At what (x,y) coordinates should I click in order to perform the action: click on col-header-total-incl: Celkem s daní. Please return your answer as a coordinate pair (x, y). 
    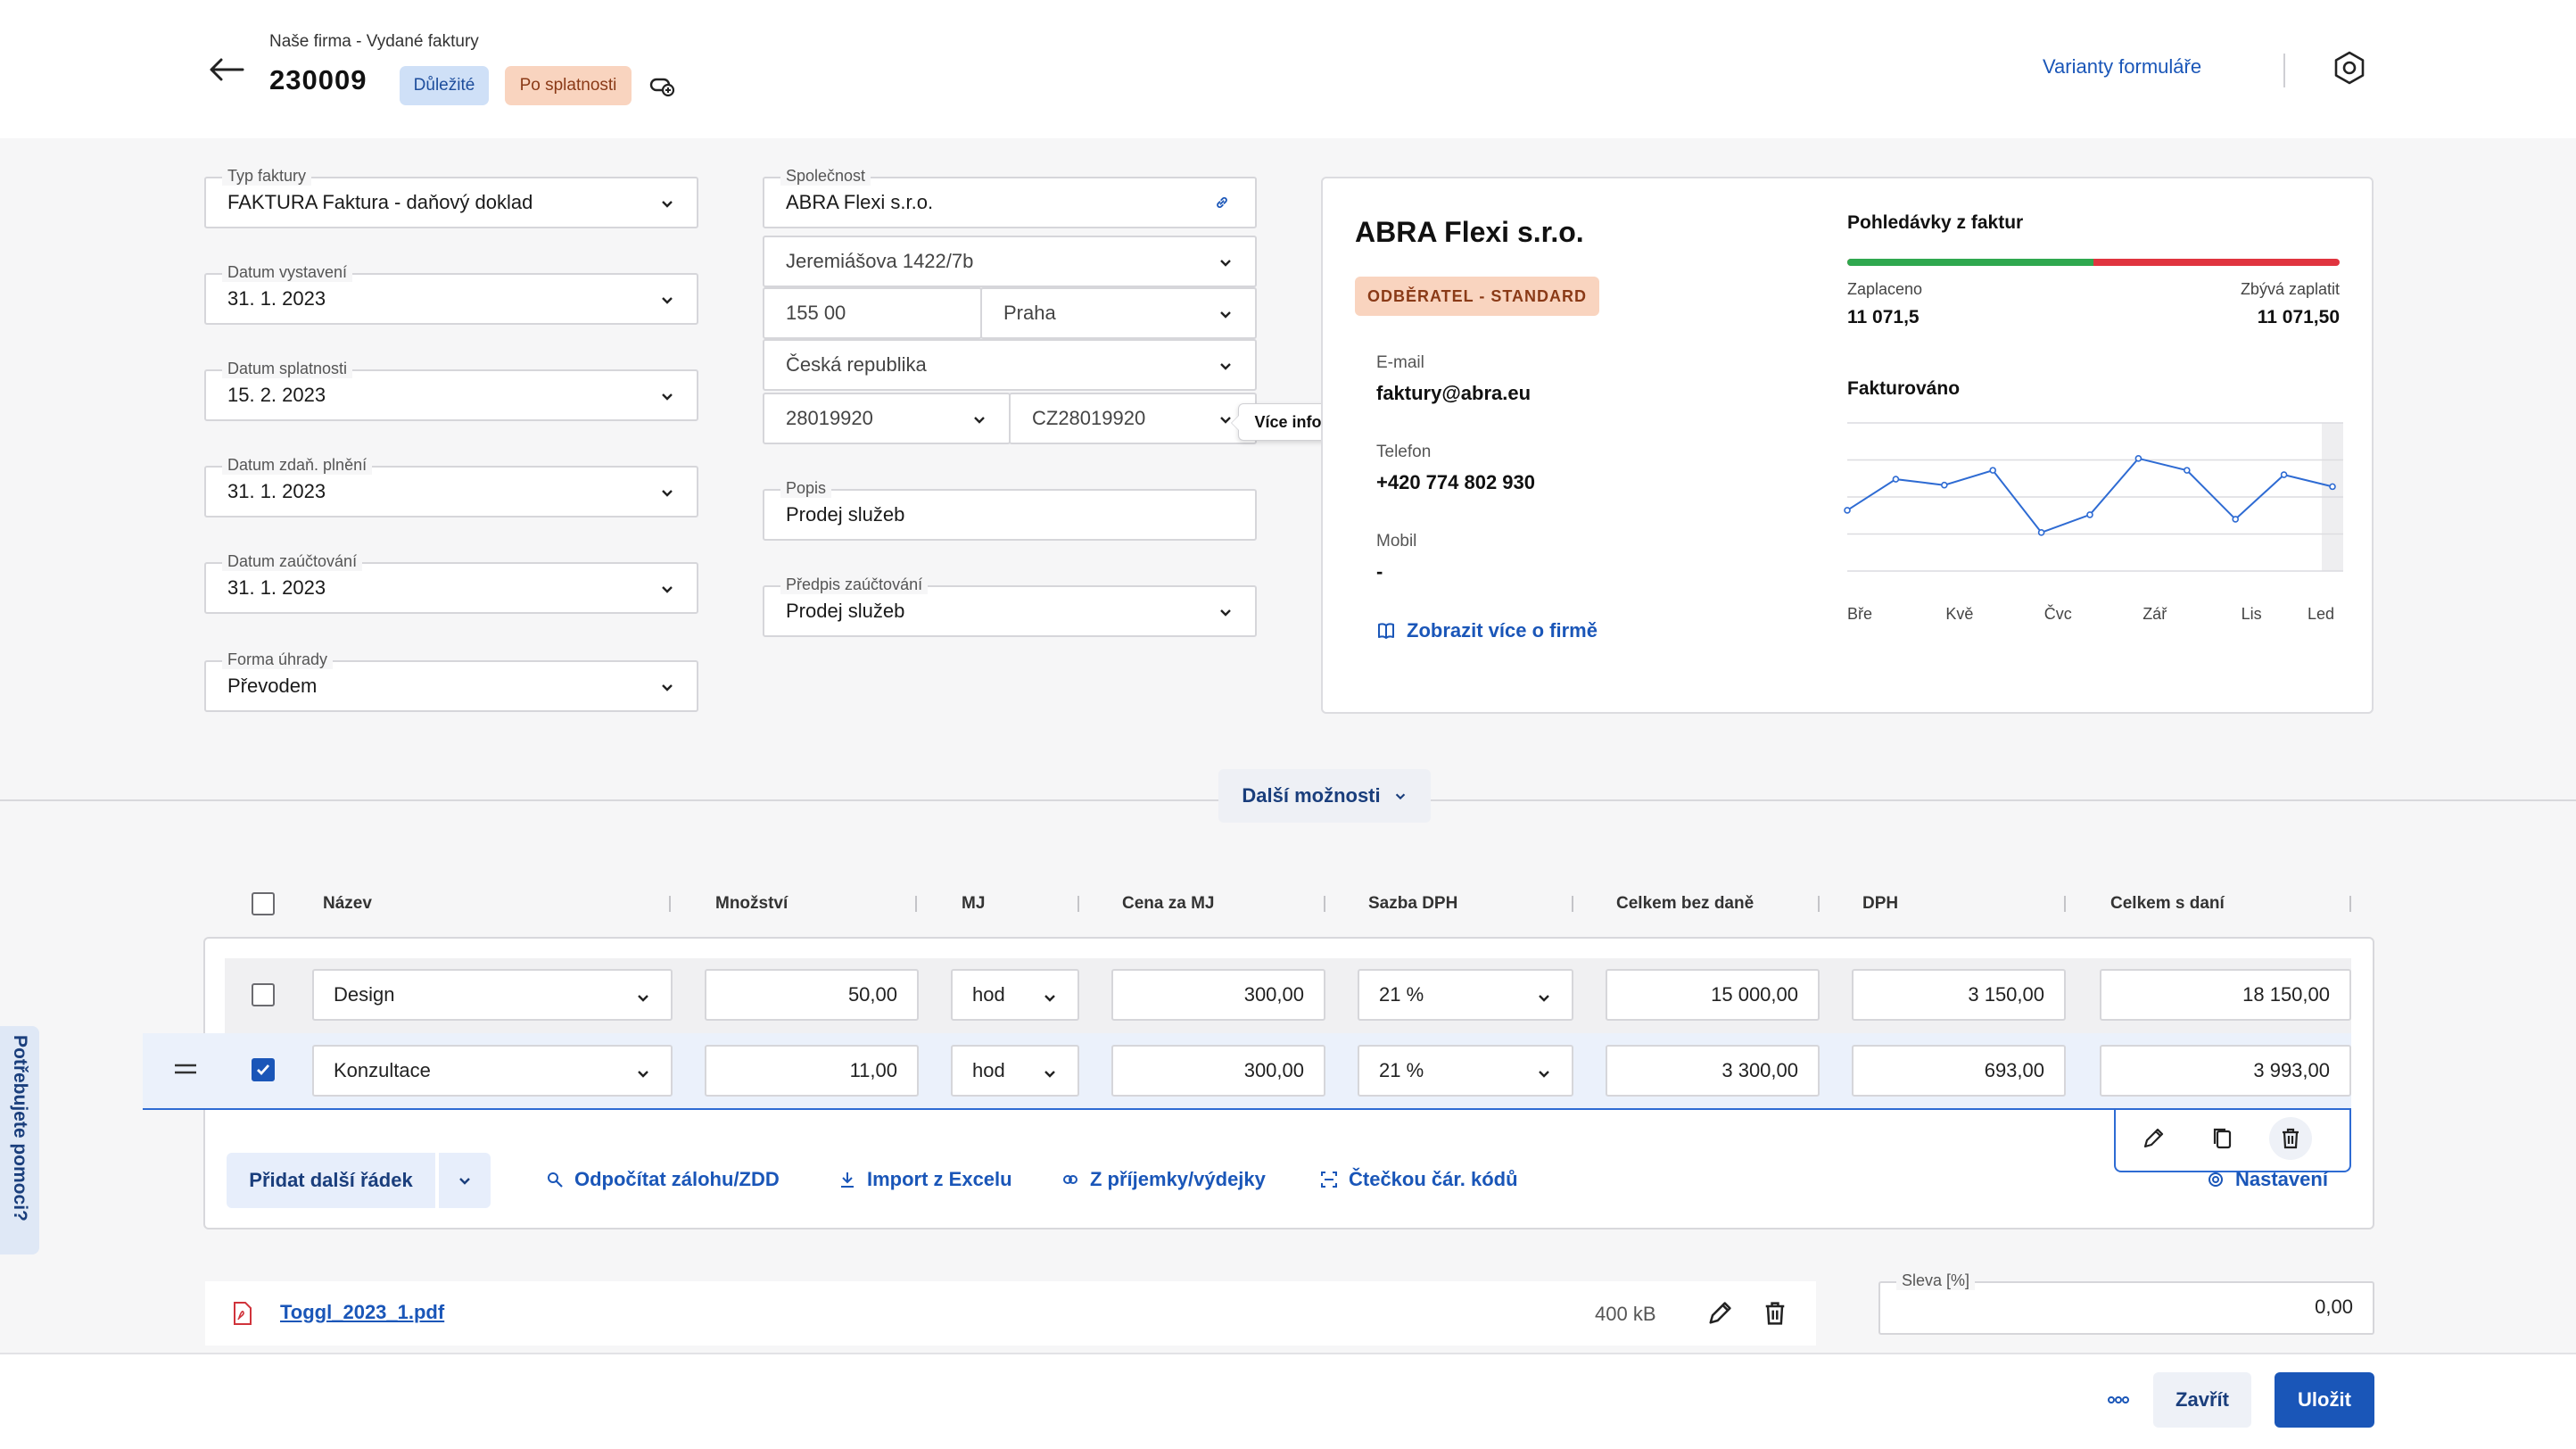
    Looking at the image, I should click on (2167, 904).